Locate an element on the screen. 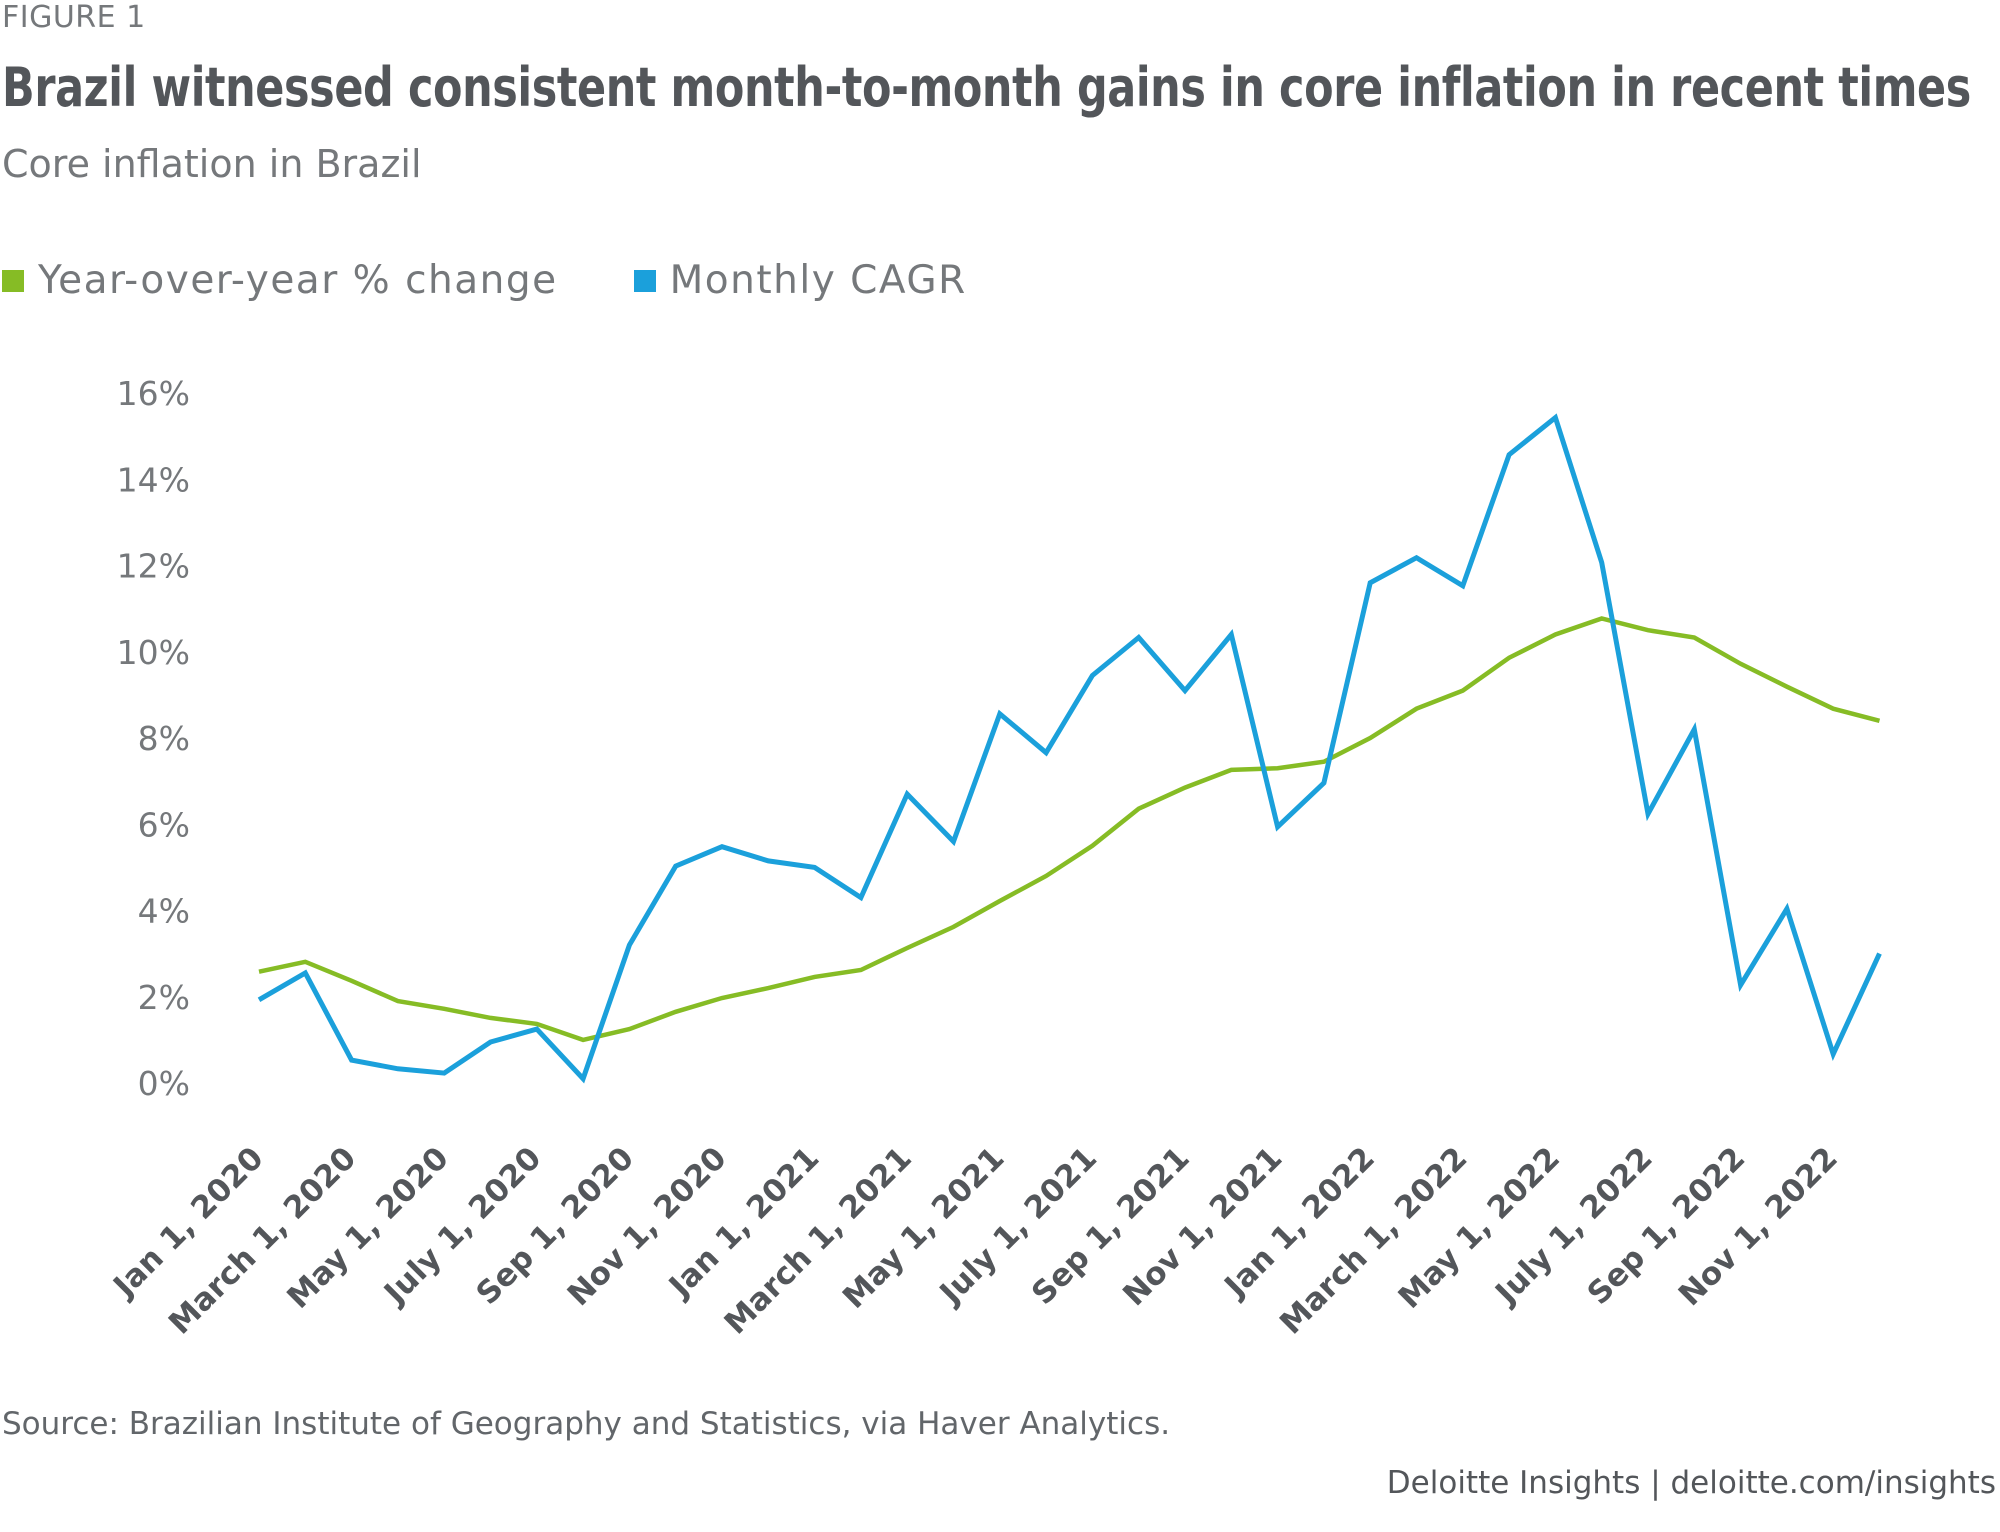 Image resolution: width=2000 pixels, height=1532 pixels. y-tick-label: 8% is located at coordinates (164, 738).